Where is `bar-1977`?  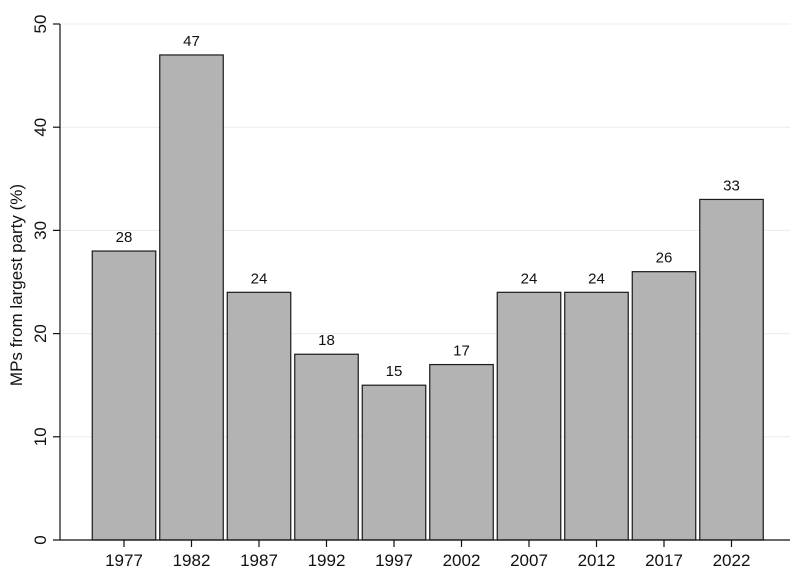
bar-1977 is located at coordinates (124, 395).